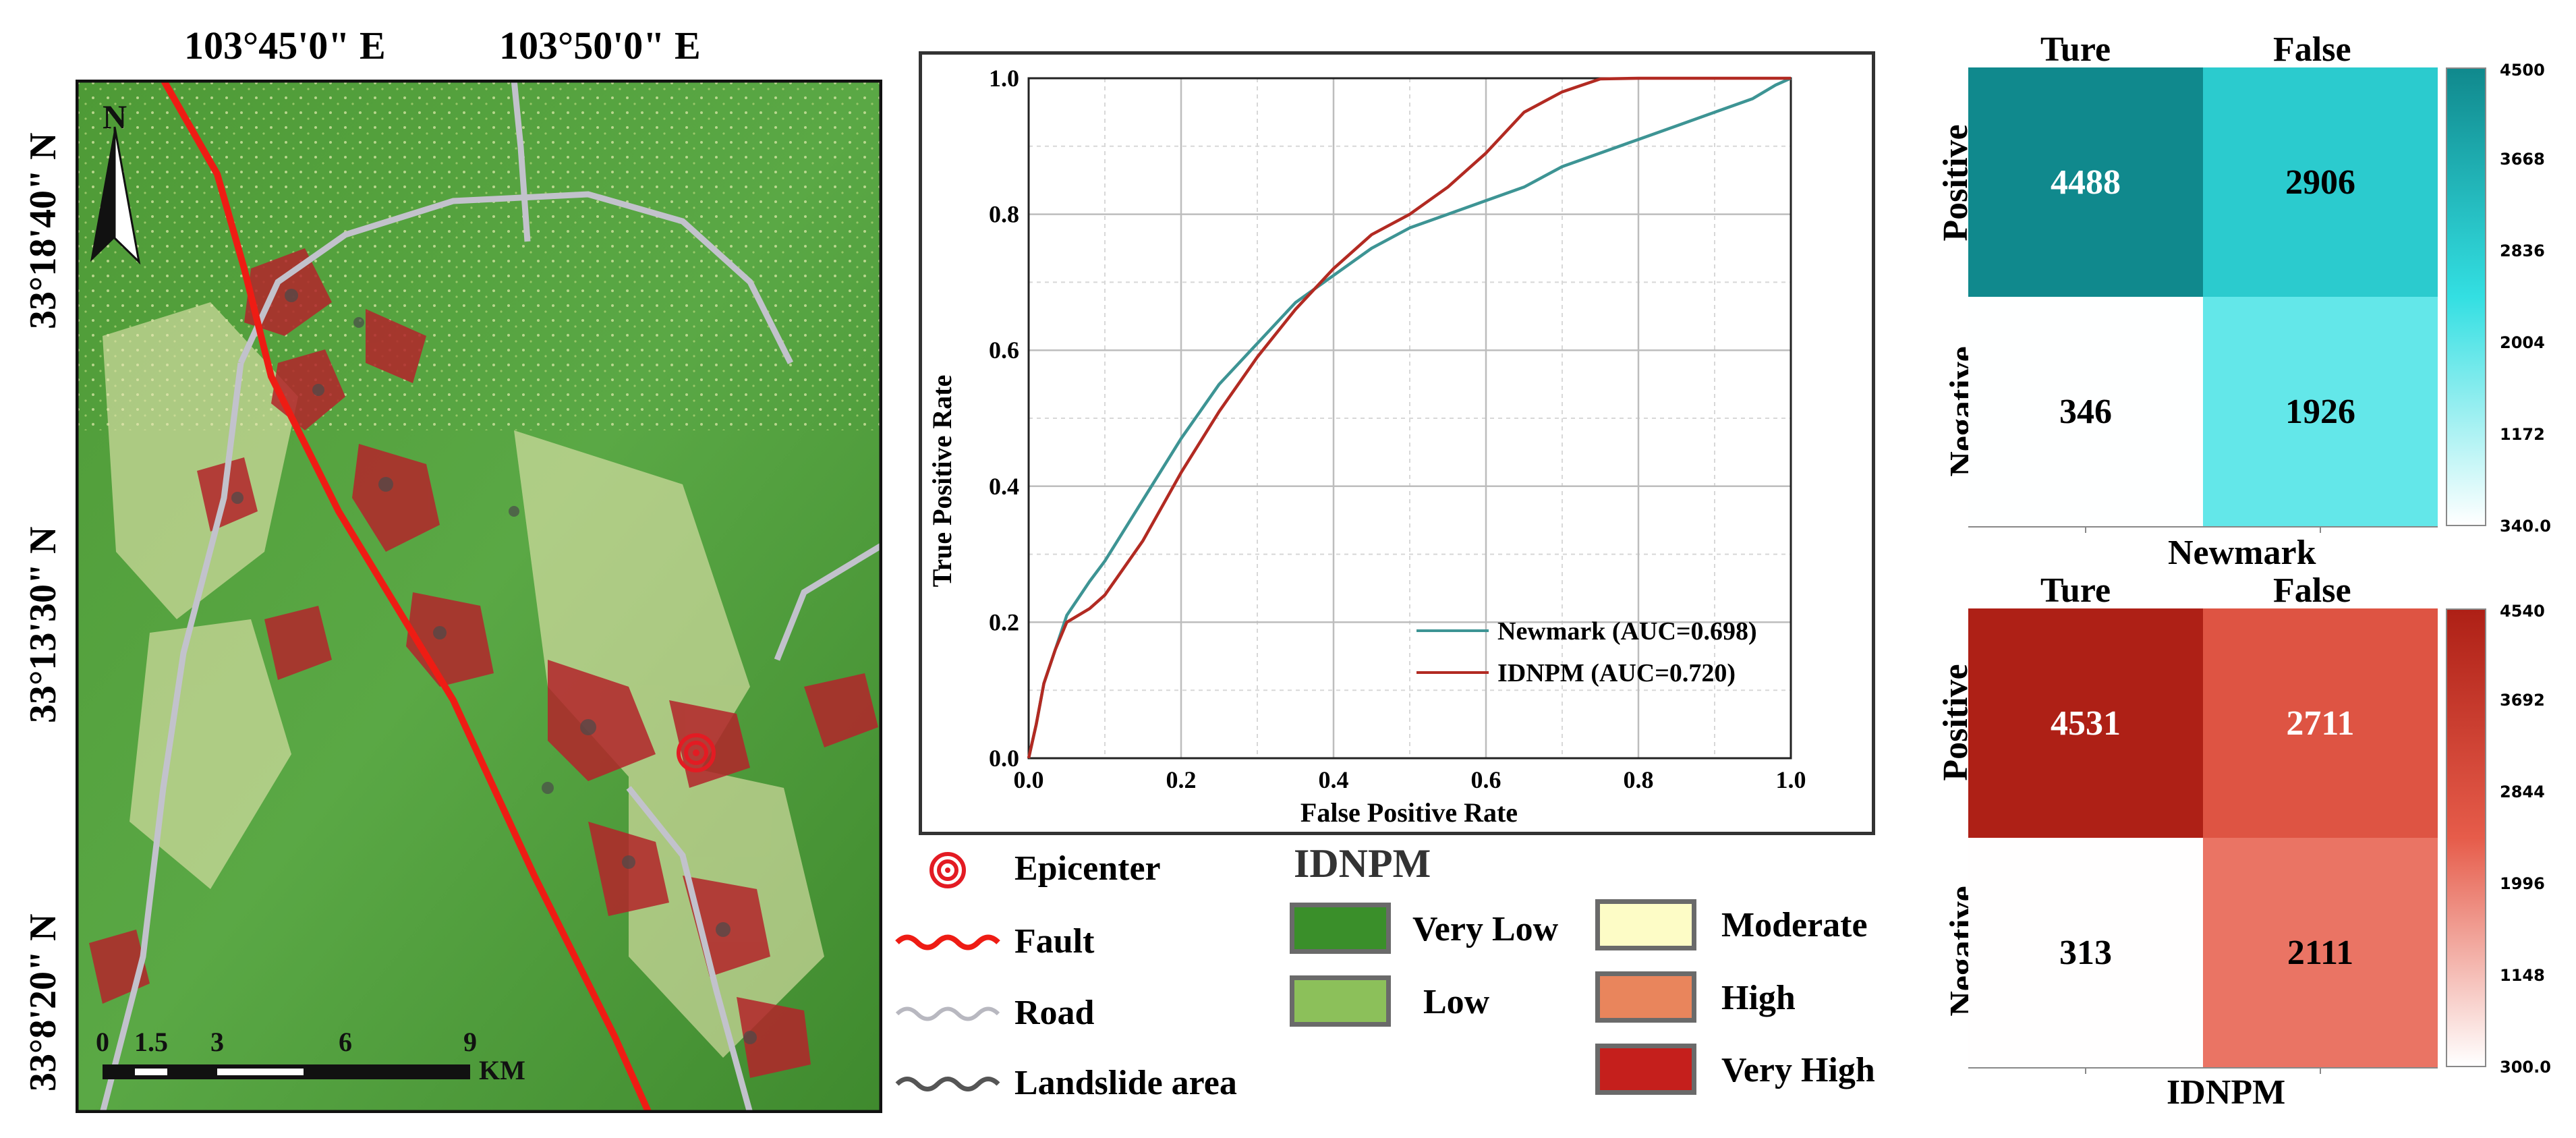 The height and width of the screenshot is (1138, 2576). What do you see at coordinates (2320, 411) in the screenshot?
I see `cm1-cell-tn: 1926` at bounding box center [2320, 411].